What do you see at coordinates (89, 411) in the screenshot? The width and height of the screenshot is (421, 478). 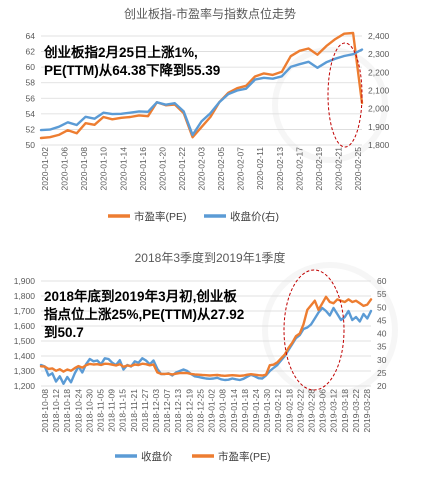 I see `x-tick-label: 2018-10-30` at bounding box center [89, 411].